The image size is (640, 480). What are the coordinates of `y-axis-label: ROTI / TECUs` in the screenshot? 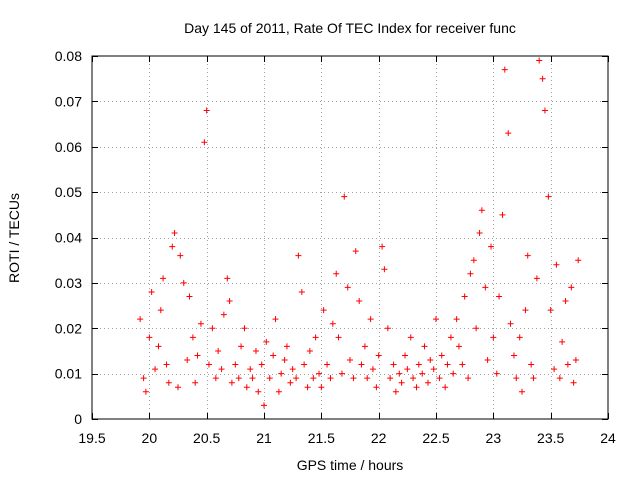 It's located at (14, 238).